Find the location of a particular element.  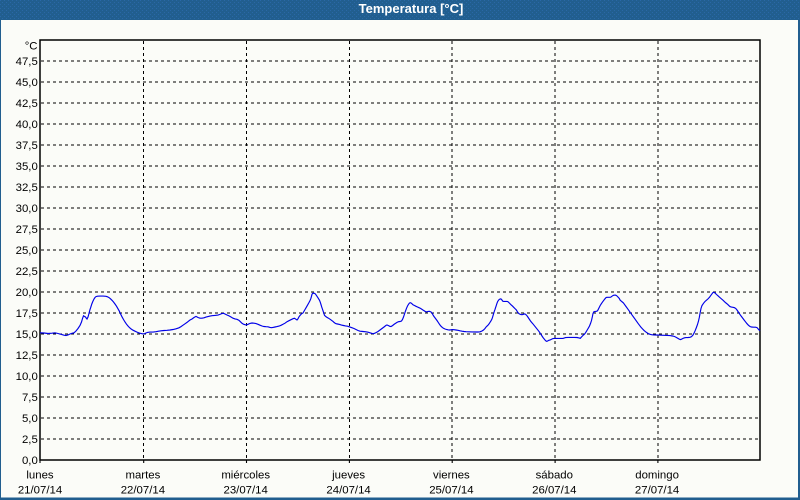

svg-text: 40,0 is located at coordinates (27, 125).